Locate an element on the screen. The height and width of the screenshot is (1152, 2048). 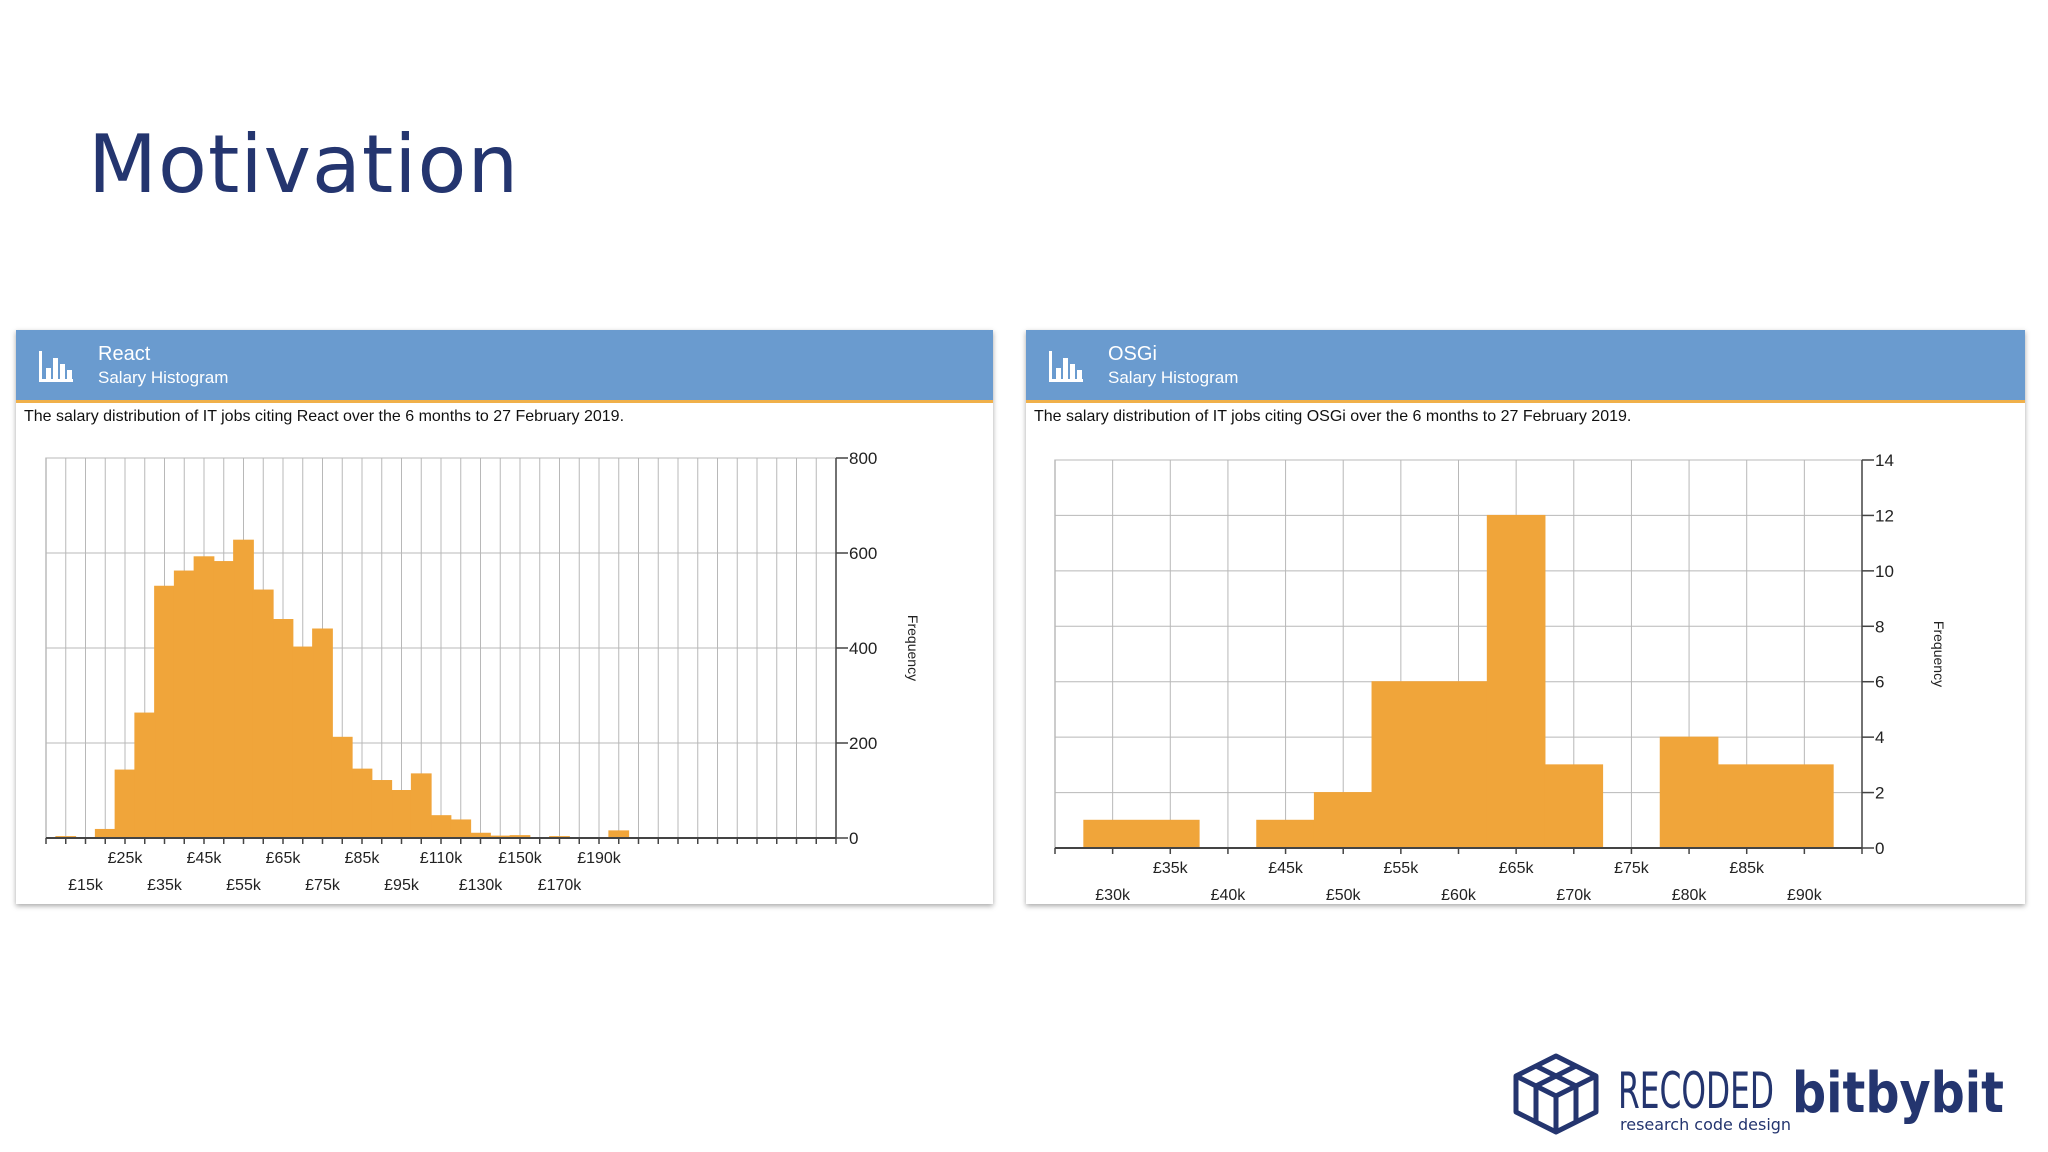
recoded-tagline: research code design is located at coordinates (1705, 1124).